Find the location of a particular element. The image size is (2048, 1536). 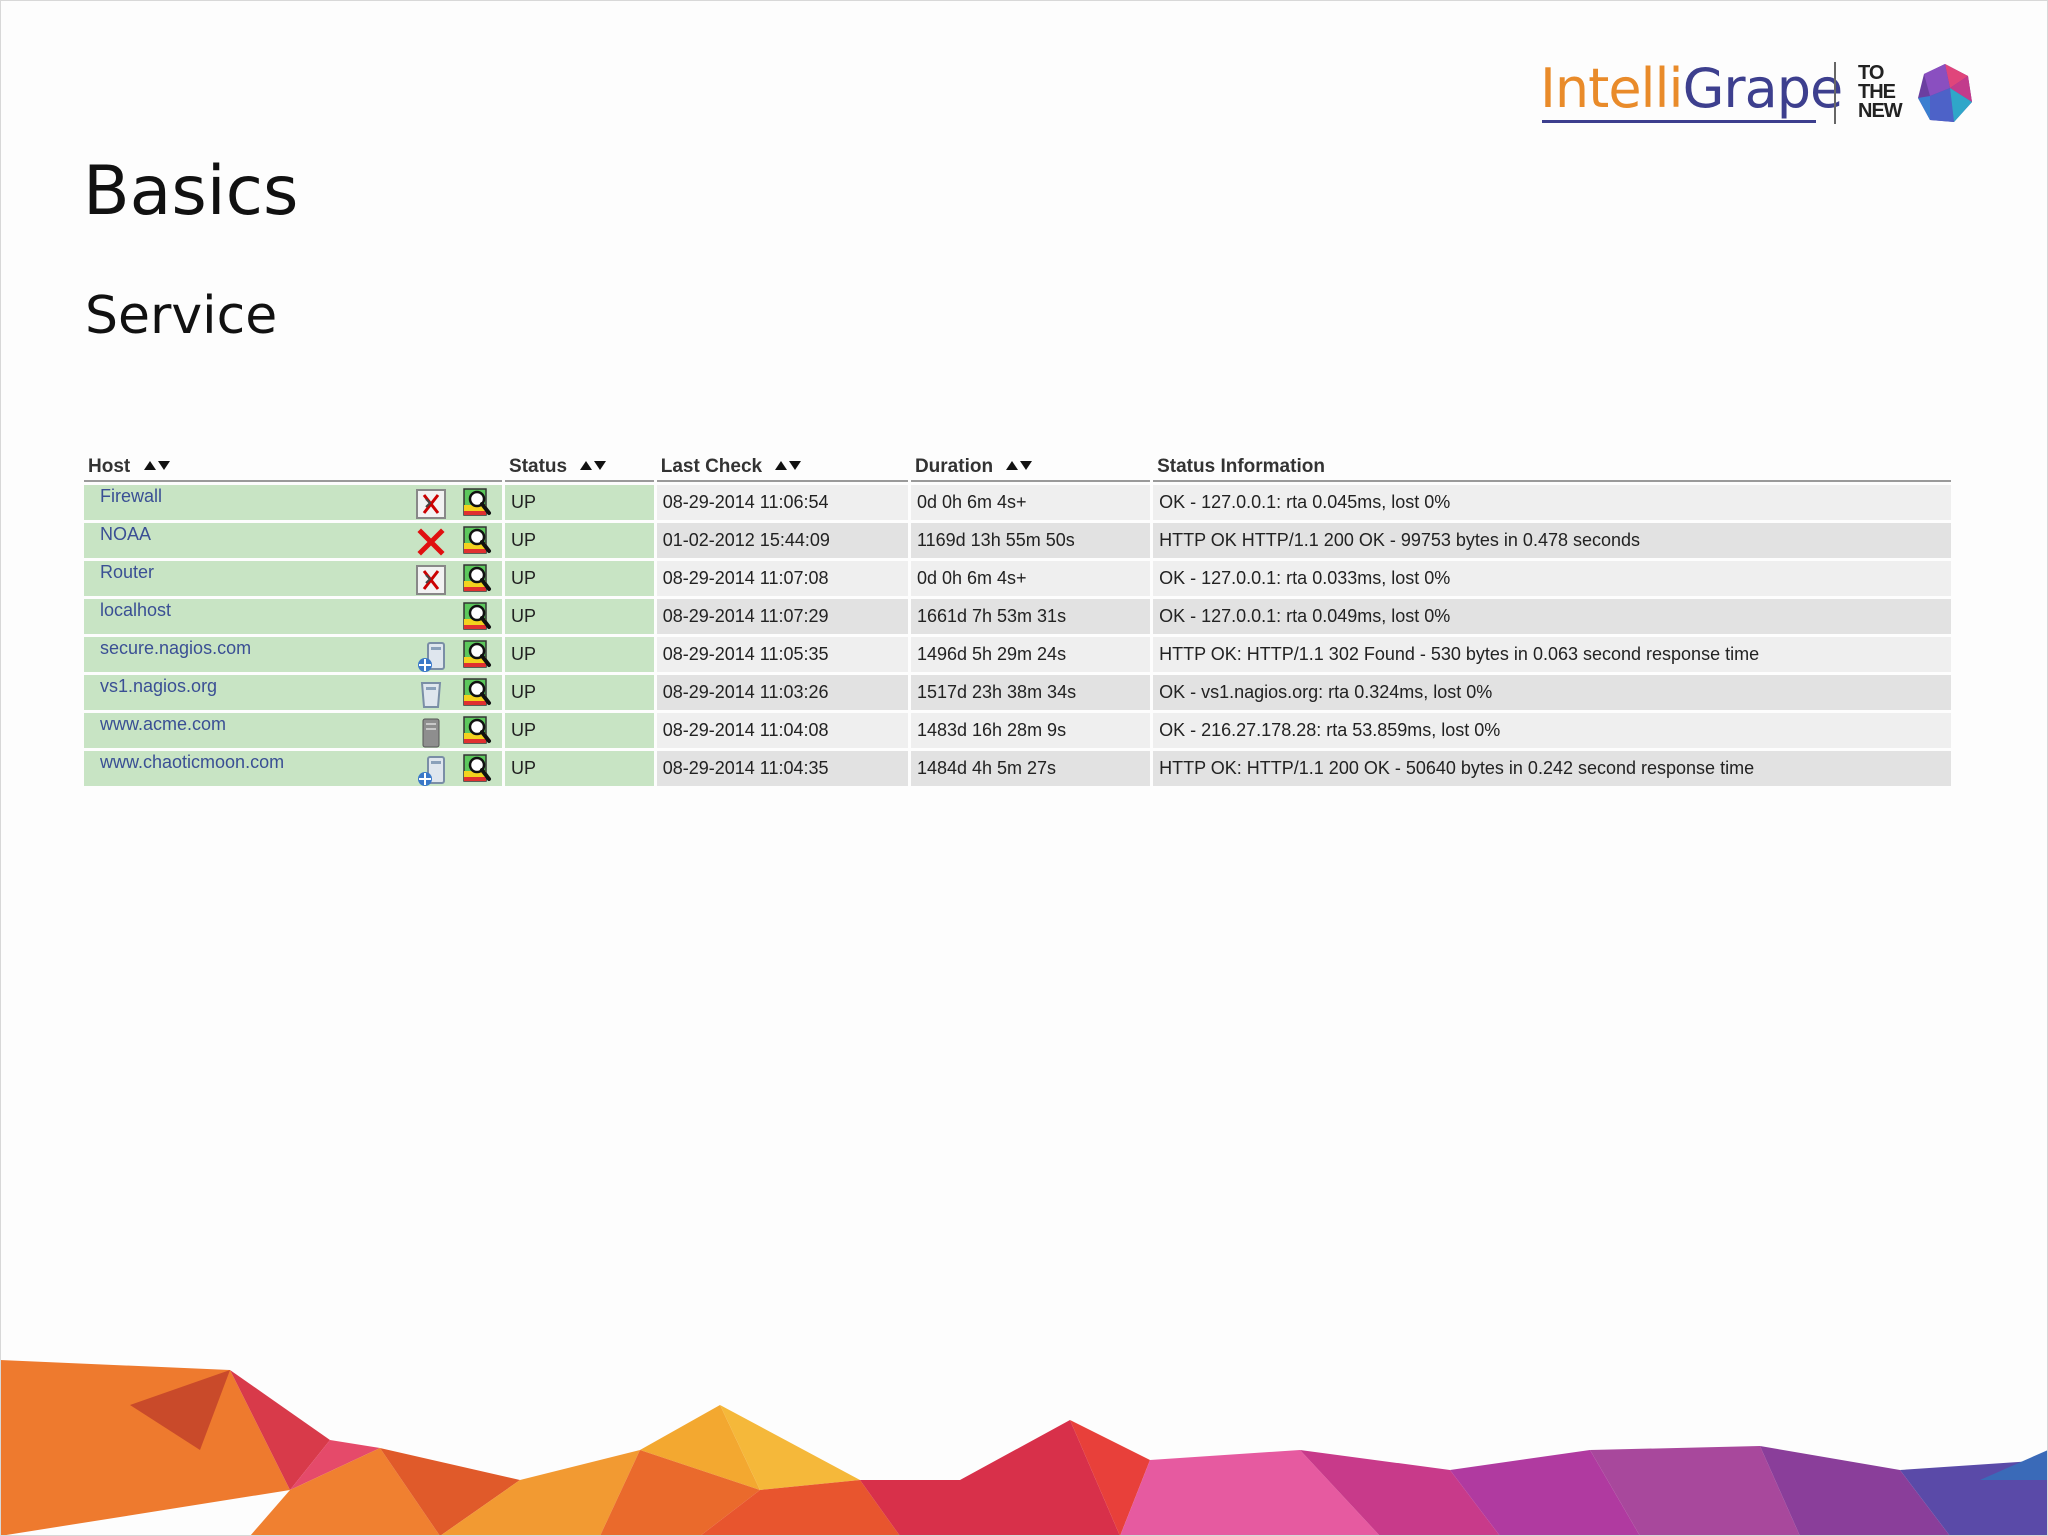

host-link: secure.nagios.com is located at coordinates (176, 648).